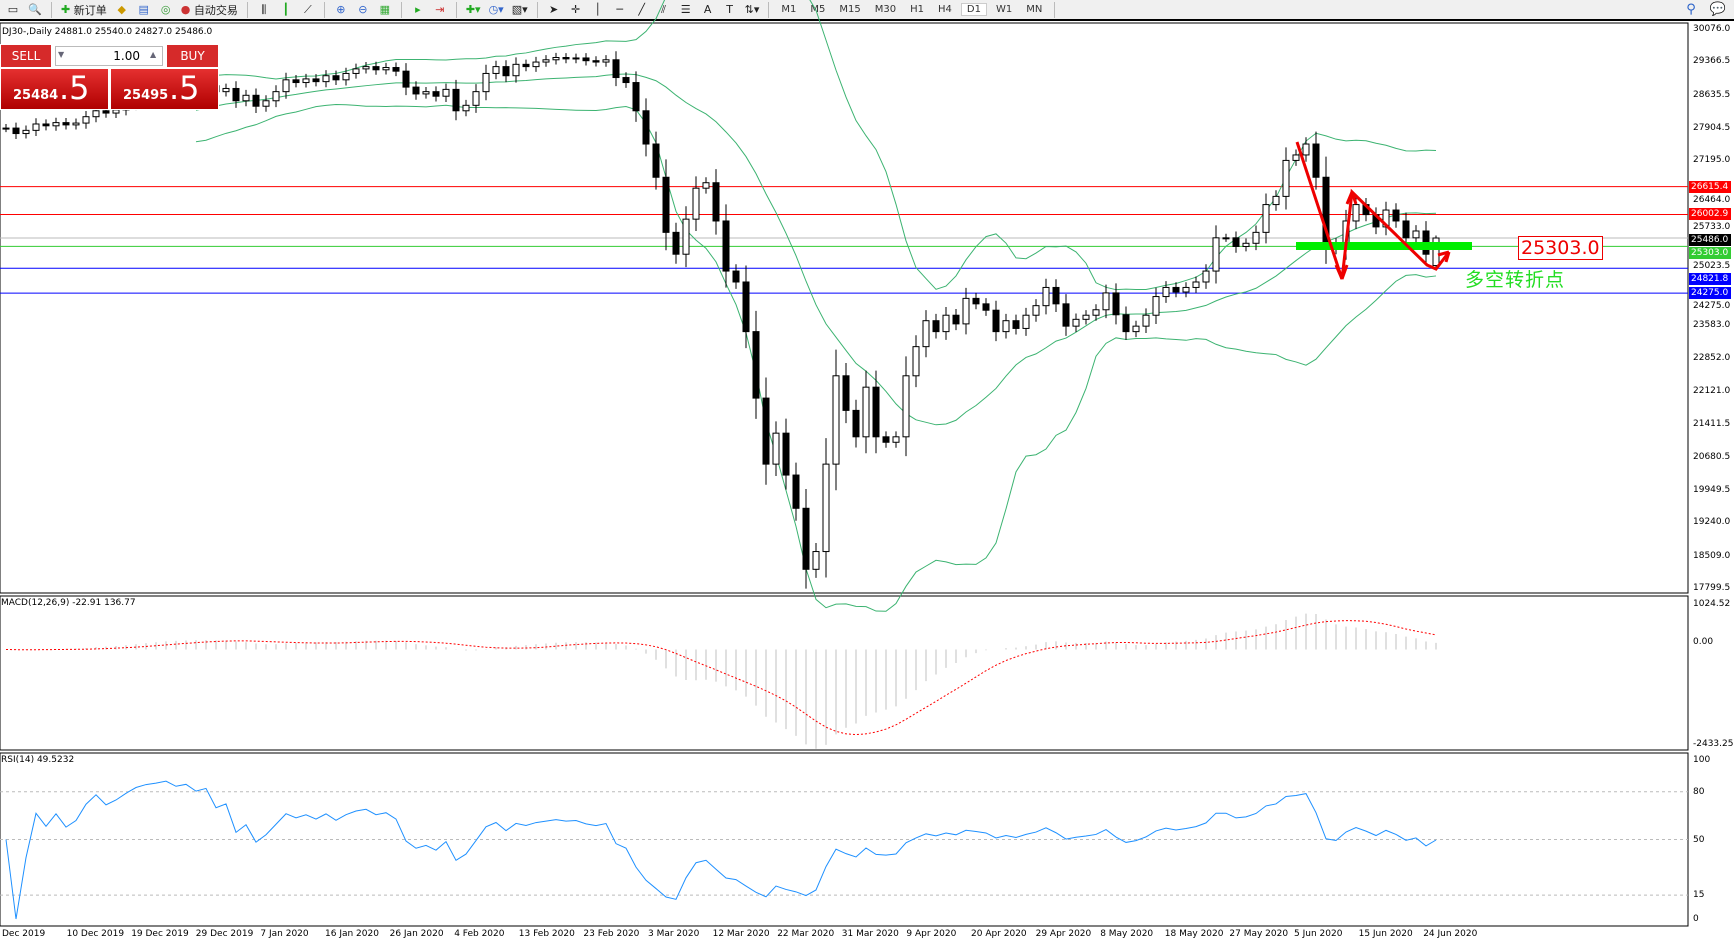 Image resolution: width=1734 pixels, height=946 pixels. Describe the element at coordinates (307, 9) in the screenshot. I see `line-chart-icon: ⟋` at that location.